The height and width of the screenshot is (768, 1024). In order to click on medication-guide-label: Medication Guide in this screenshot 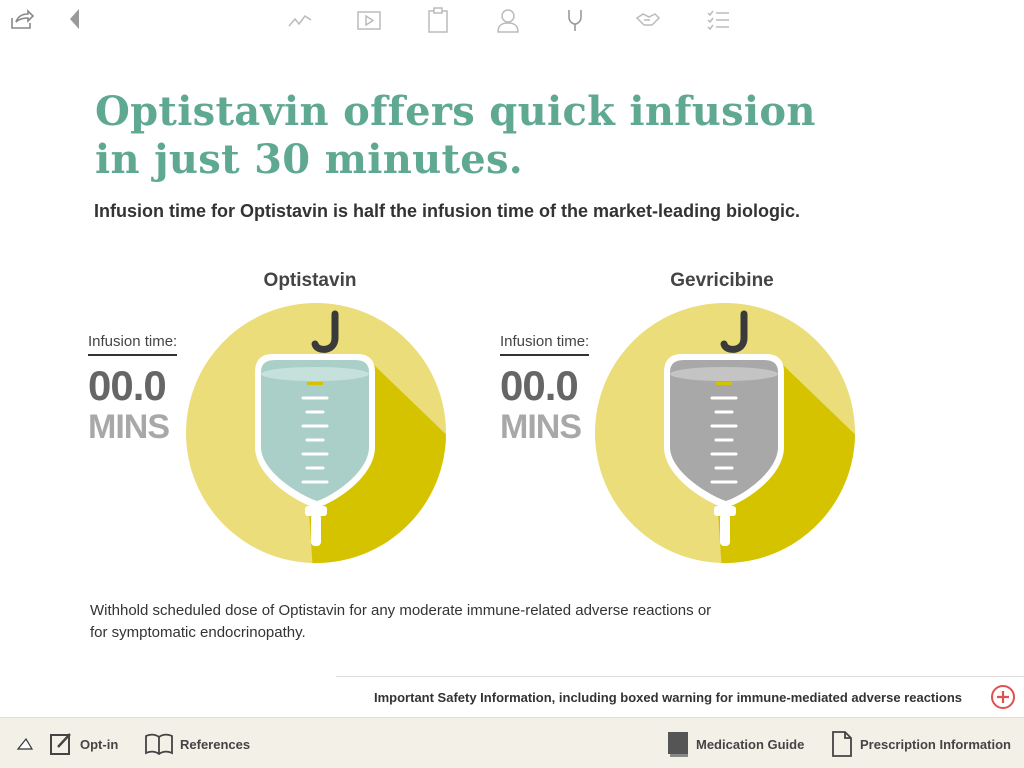, I will do `click(750, 744)`.